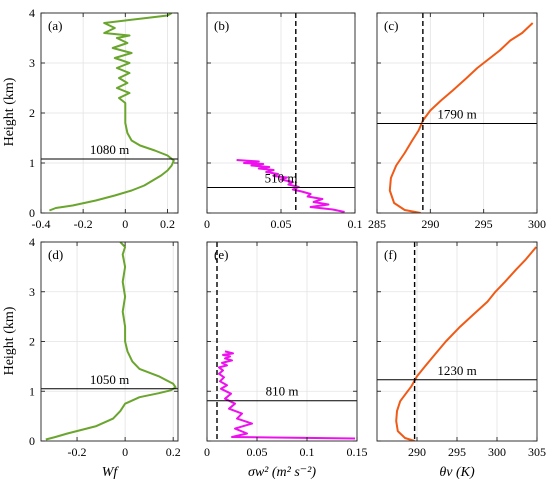 The width and height of the screenshot is (550, 489). What do you see at coordinates (55, 25) in the screenshot?
I see `panel-label: (a)` at bounding box center [55, 25].